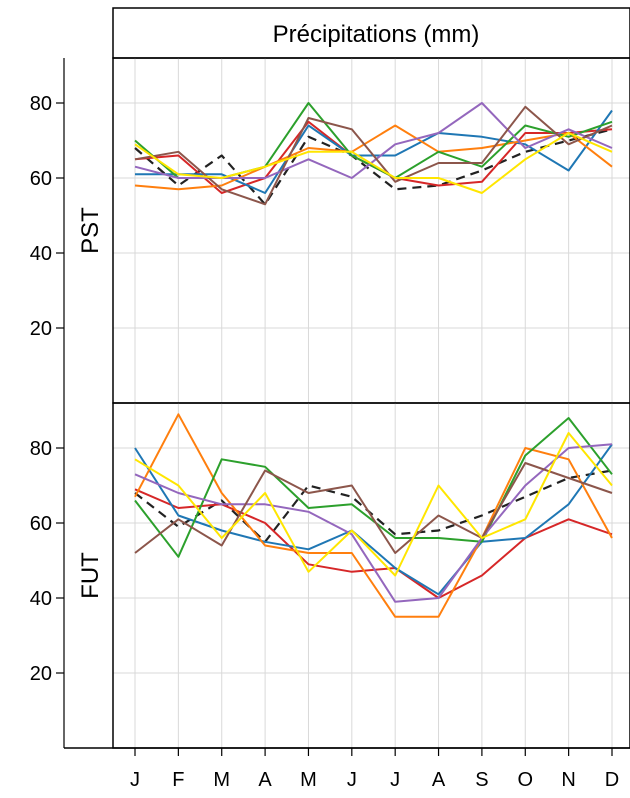 The image size is (630, 798). What do you see at coordinates (525, 780) in the screenshot?
I see `x-tick-label: O` at bounding box center [525, 780].